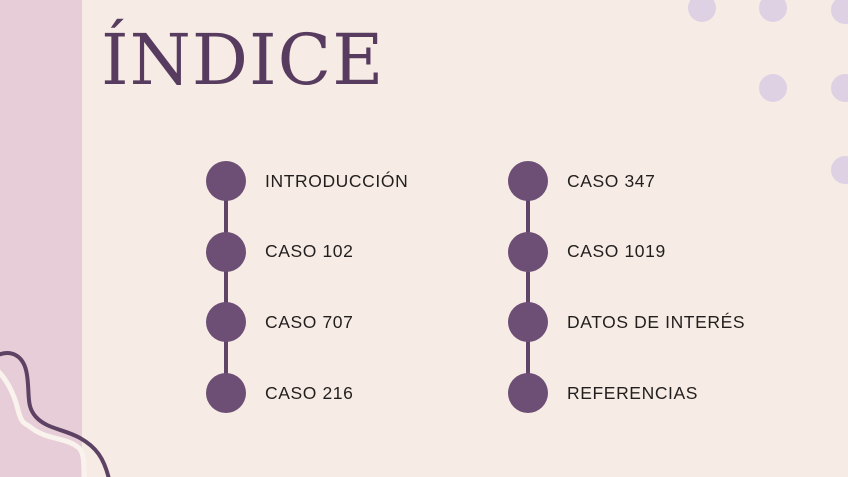  I want to click on toc-item: INTRODUCCIÓN, so click(307, 181).